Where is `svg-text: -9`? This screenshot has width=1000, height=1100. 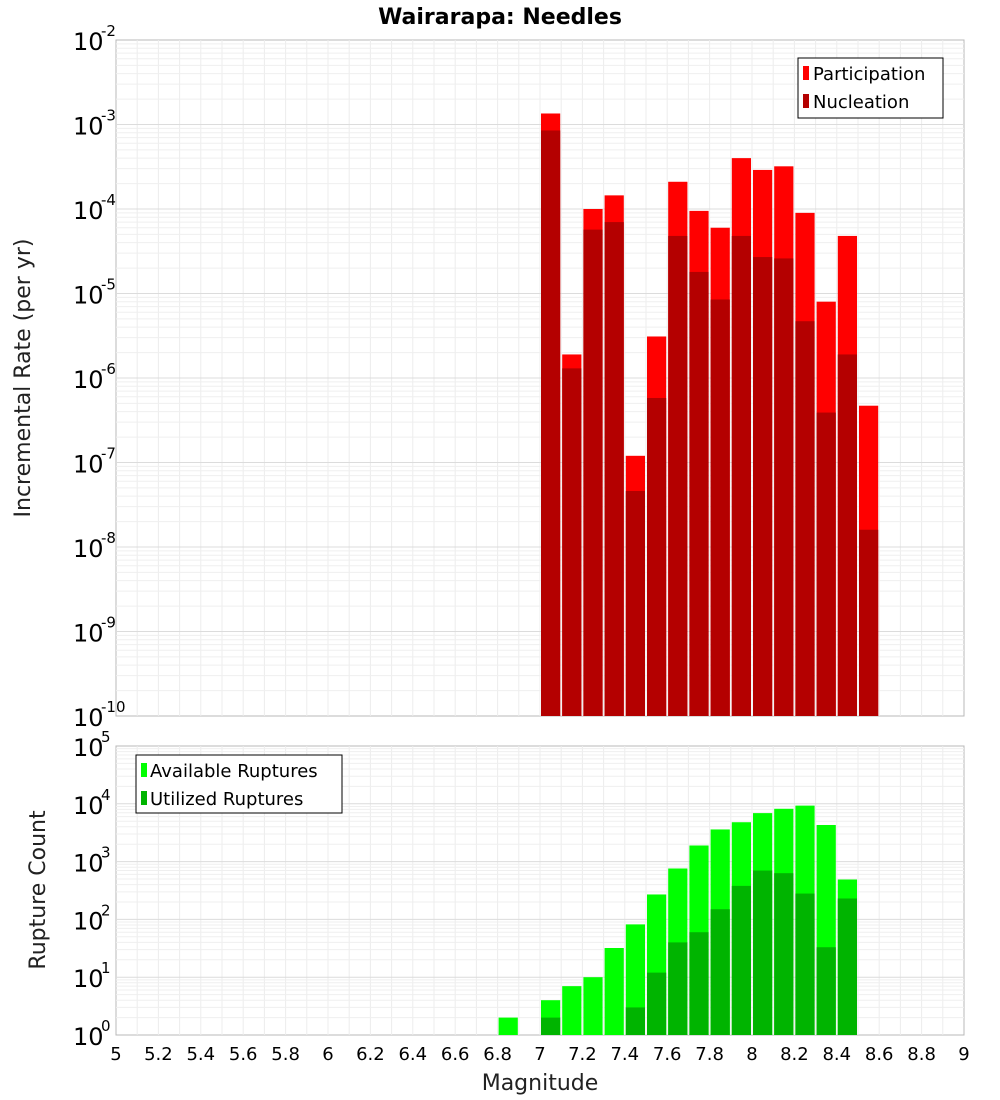
svg-text: -9 is located at coordinates (108, 623).